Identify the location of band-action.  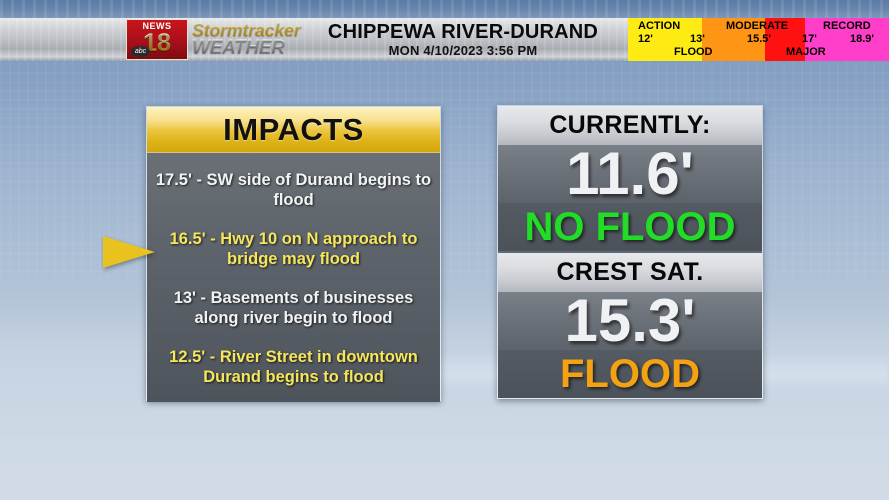
(665, 39).